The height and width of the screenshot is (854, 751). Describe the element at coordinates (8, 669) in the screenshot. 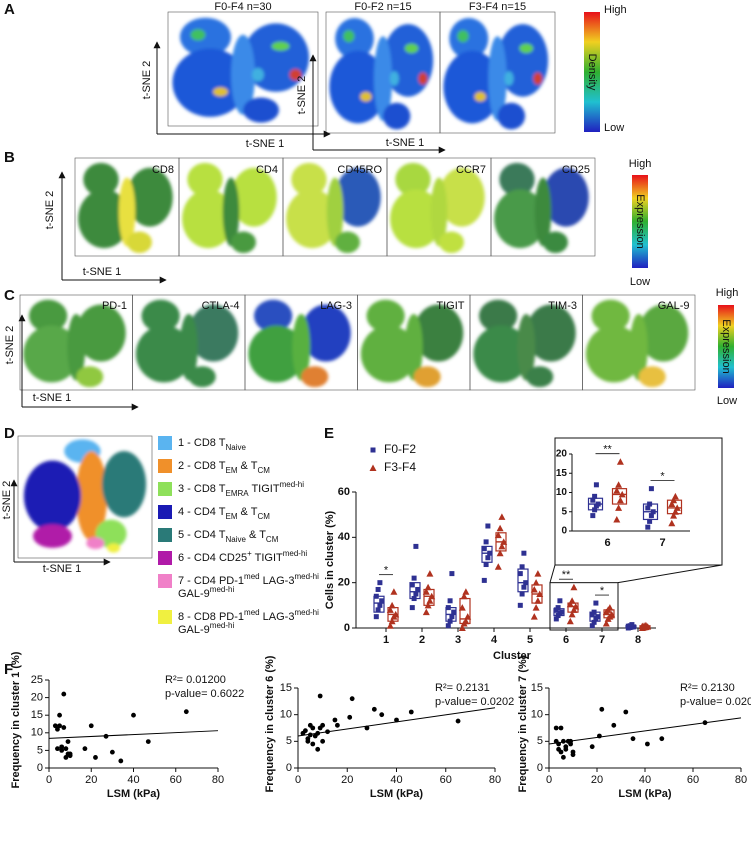

I see `panel-letter: F` at that location.